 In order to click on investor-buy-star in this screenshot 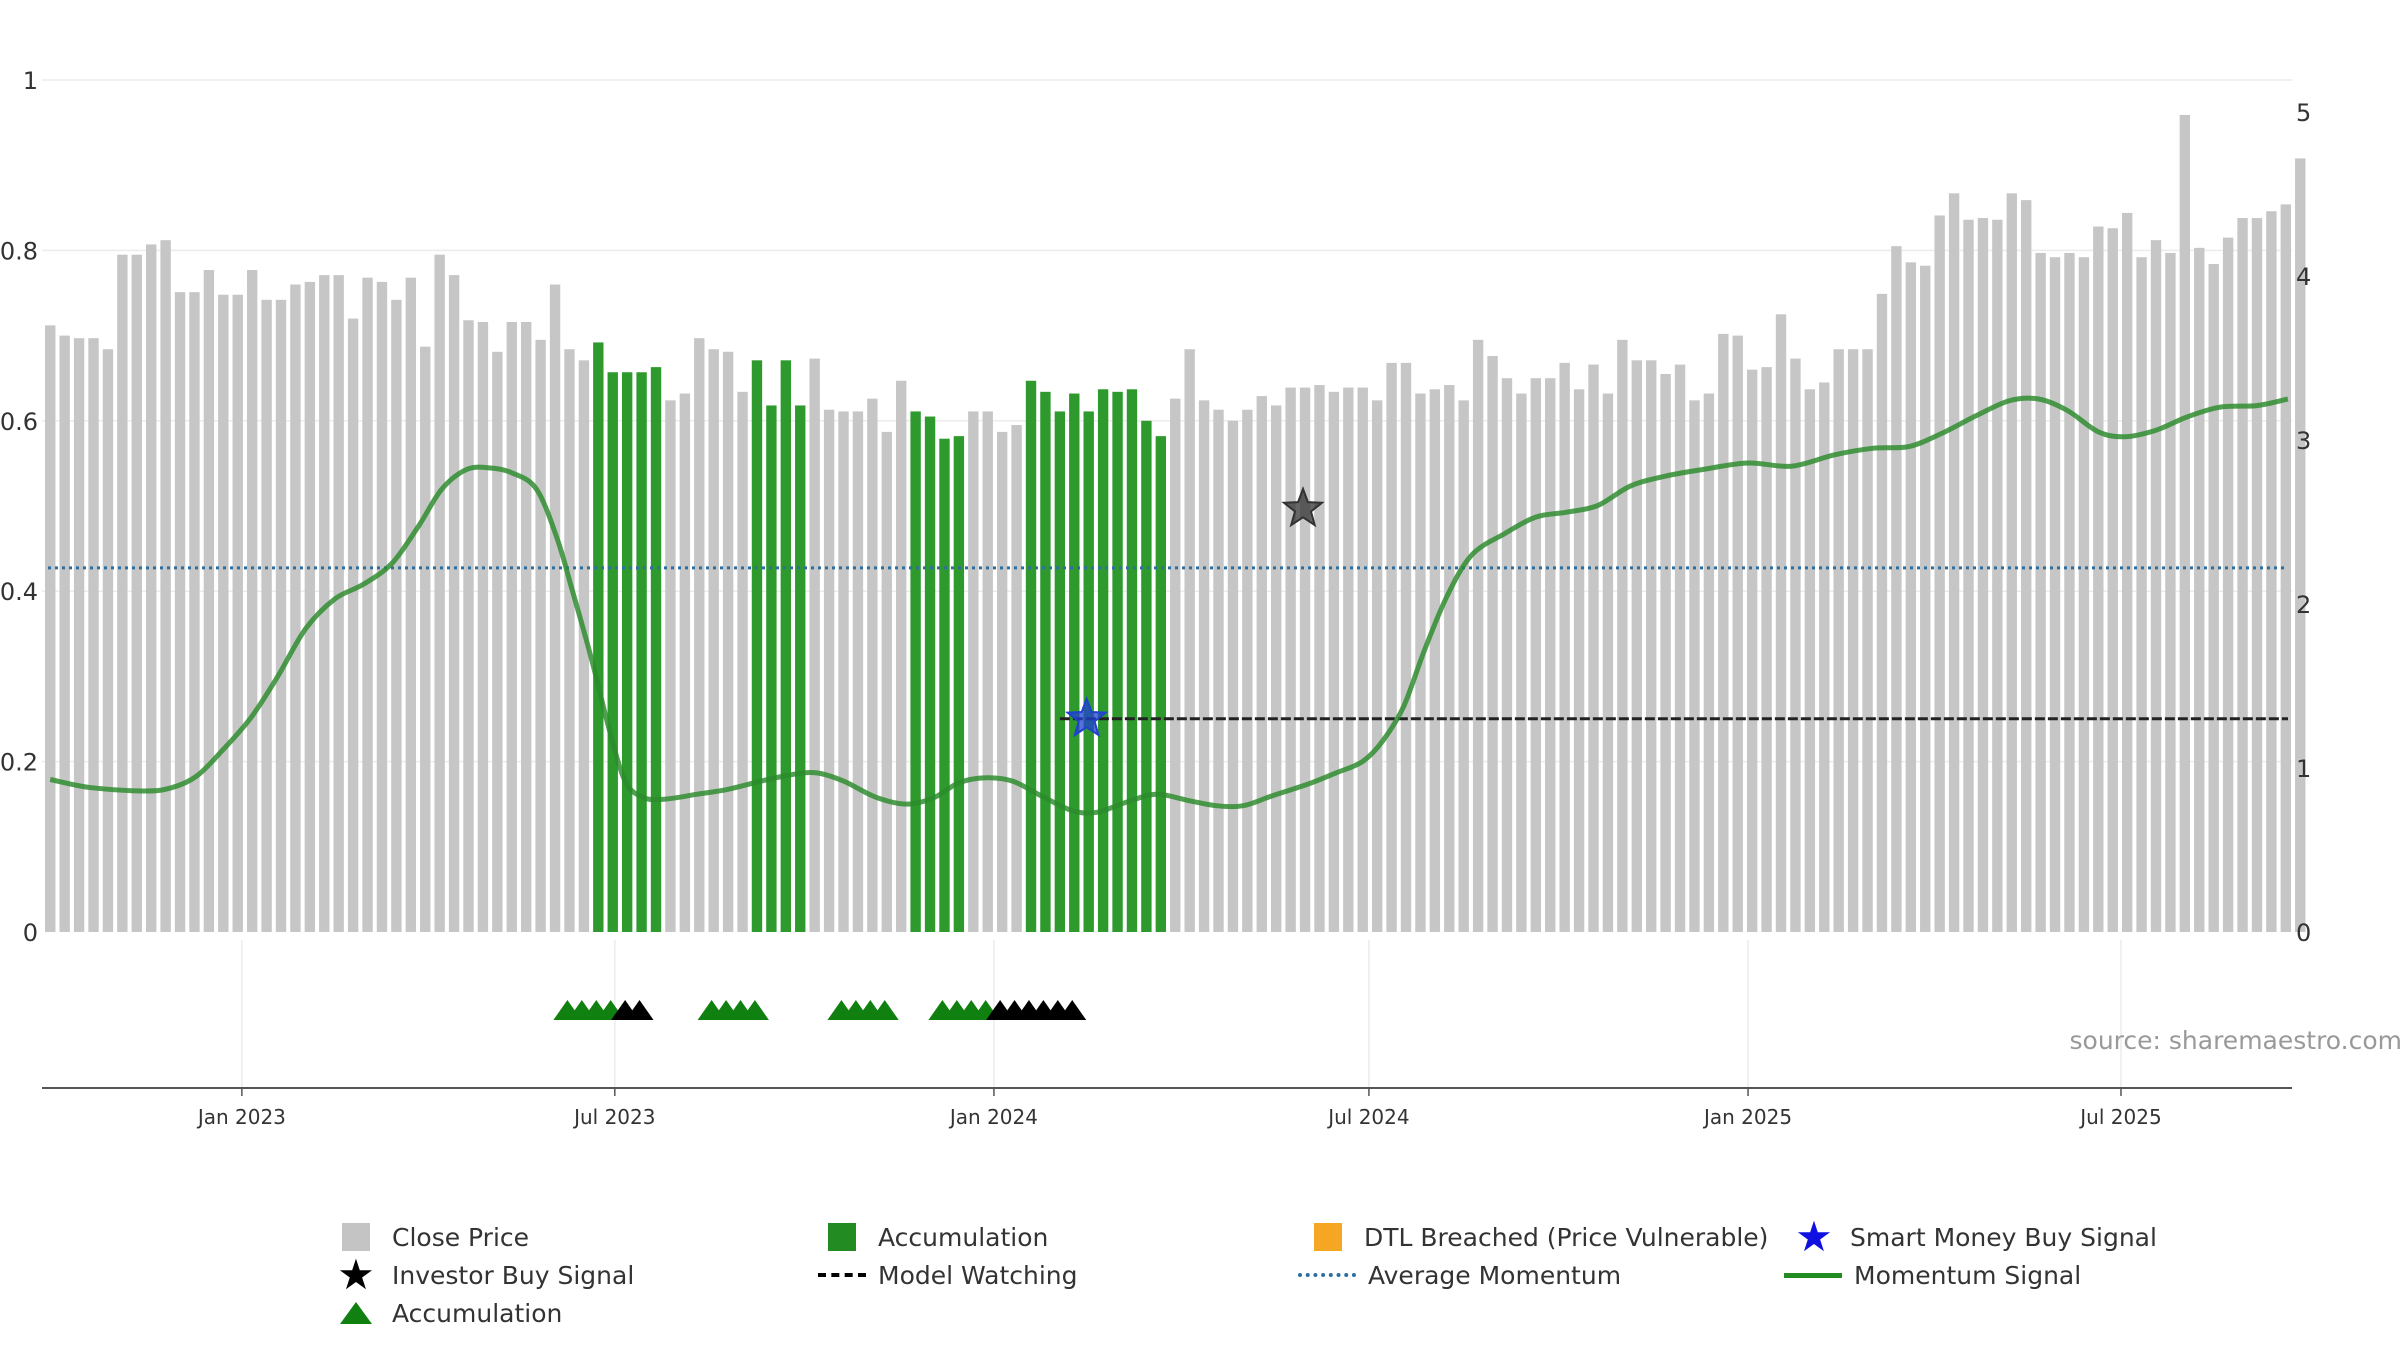, I will do `click(1303, 507)`.